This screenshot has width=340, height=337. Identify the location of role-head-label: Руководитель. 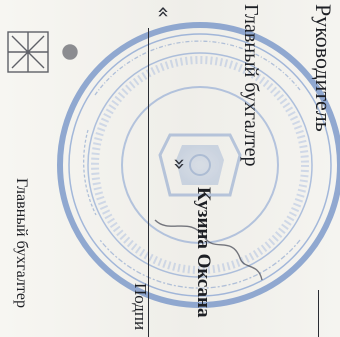
(323, 68).